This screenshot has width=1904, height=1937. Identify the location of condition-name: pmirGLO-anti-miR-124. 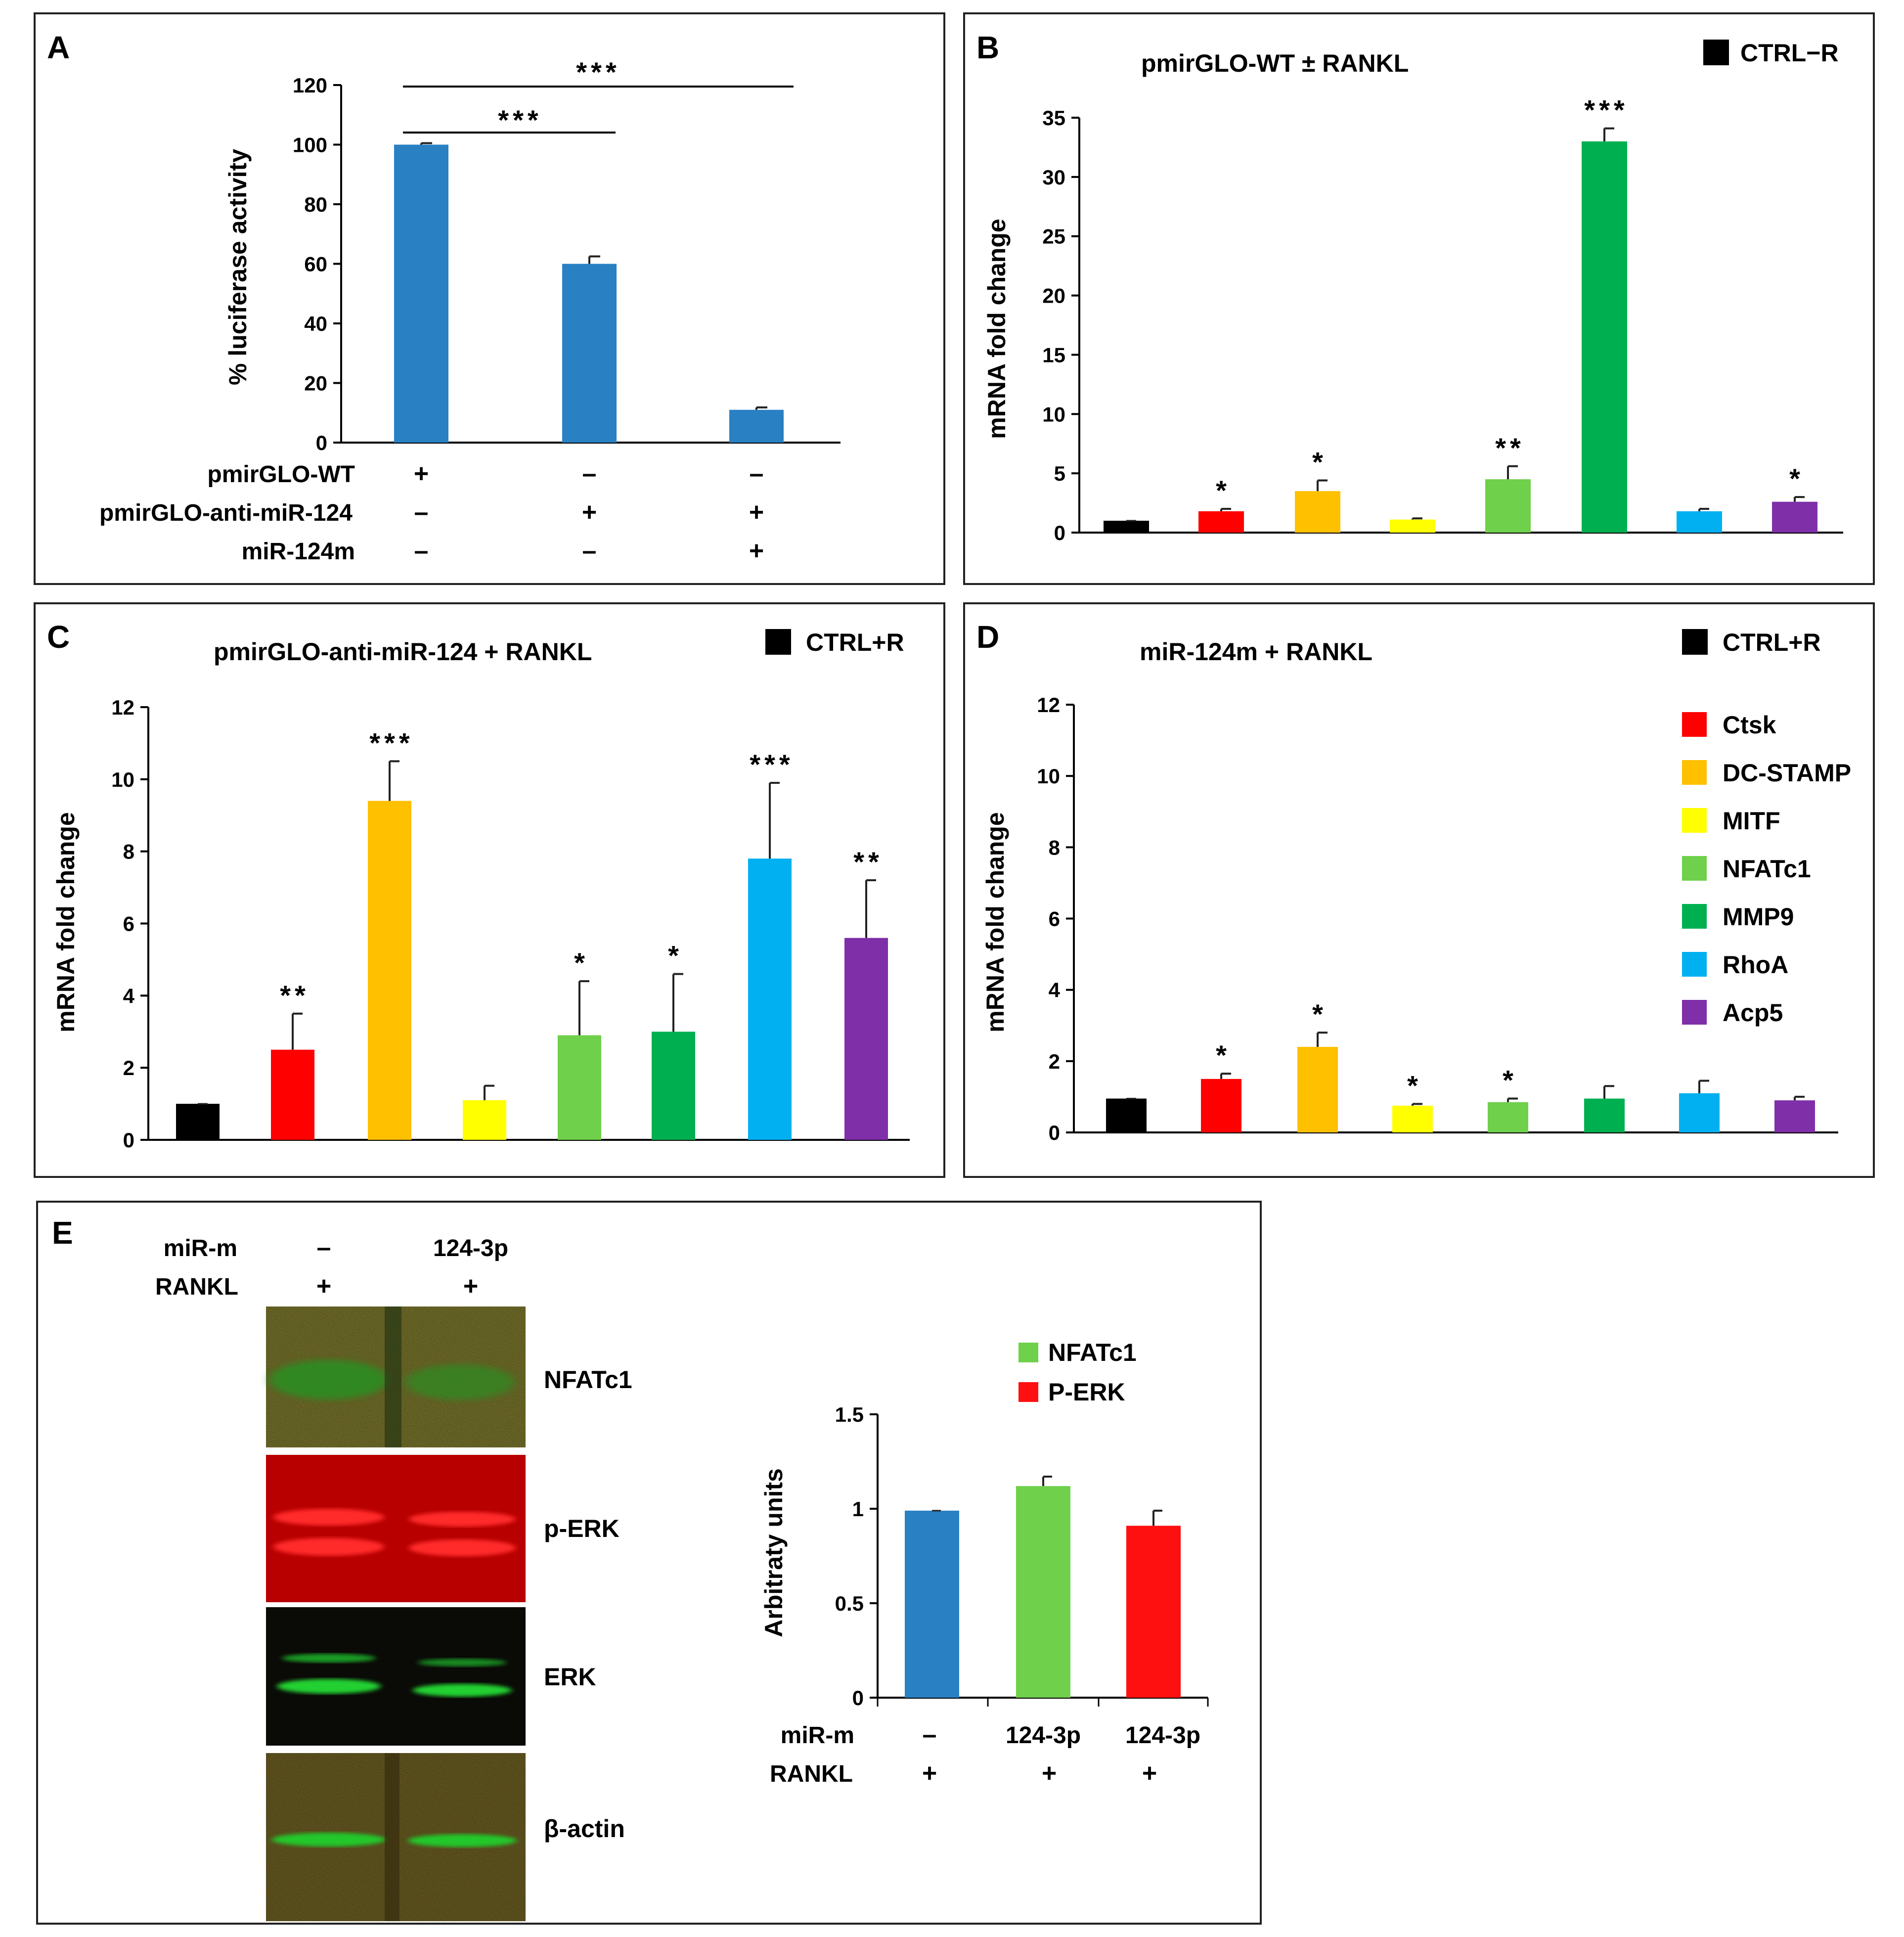
(226, 513).